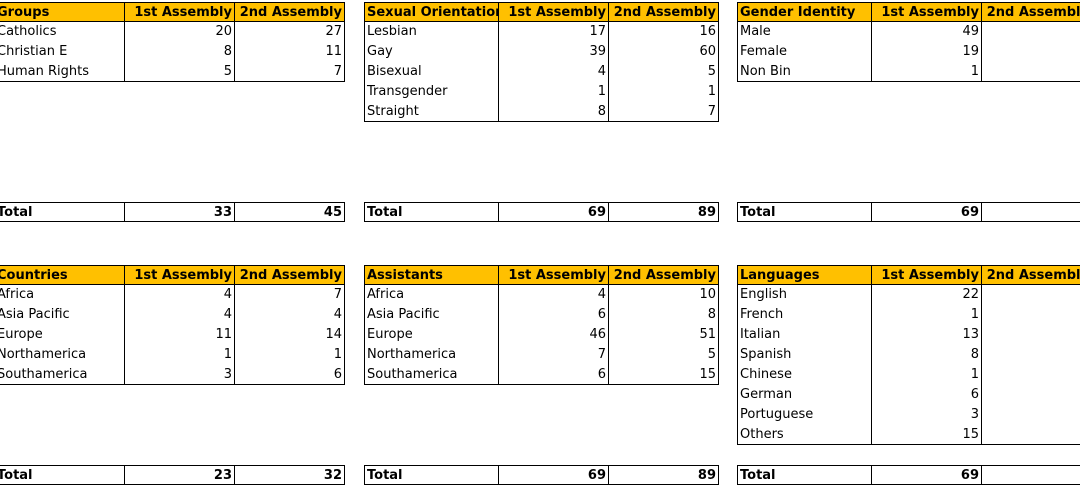 Image resolution: width=1080 pixels, height=486 pixels. I want to click on table-row-label-cell: Non Bin, so click(804, 72).